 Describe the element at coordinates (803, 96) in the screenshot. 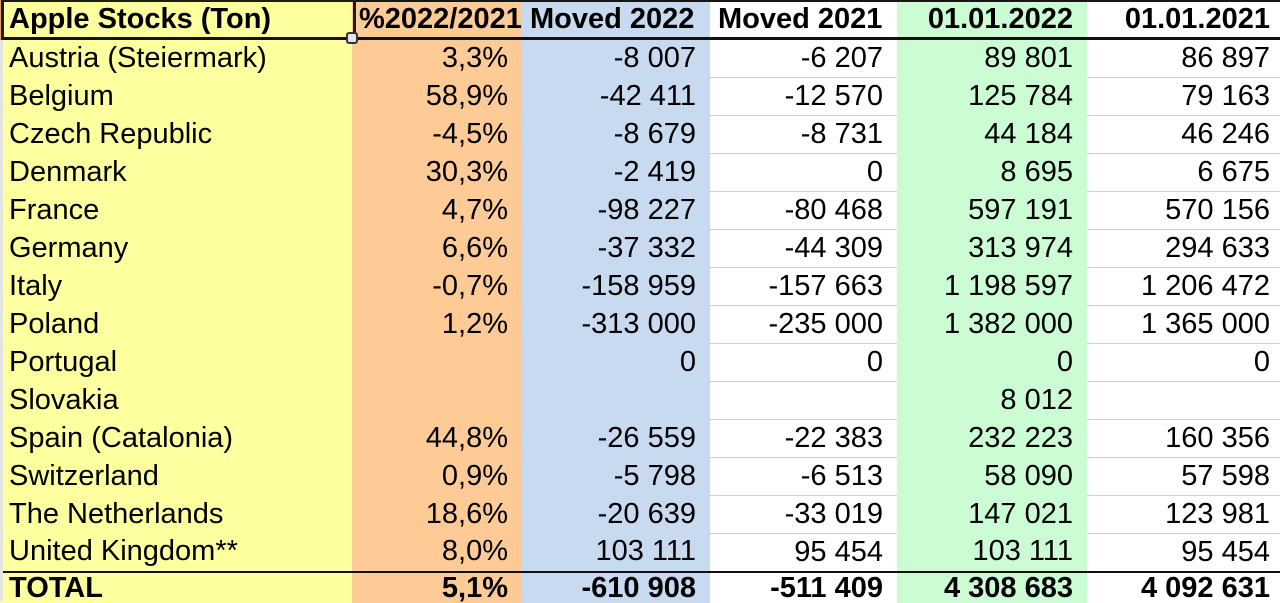

I see `moved-2021-cell: -12 570` at that location.